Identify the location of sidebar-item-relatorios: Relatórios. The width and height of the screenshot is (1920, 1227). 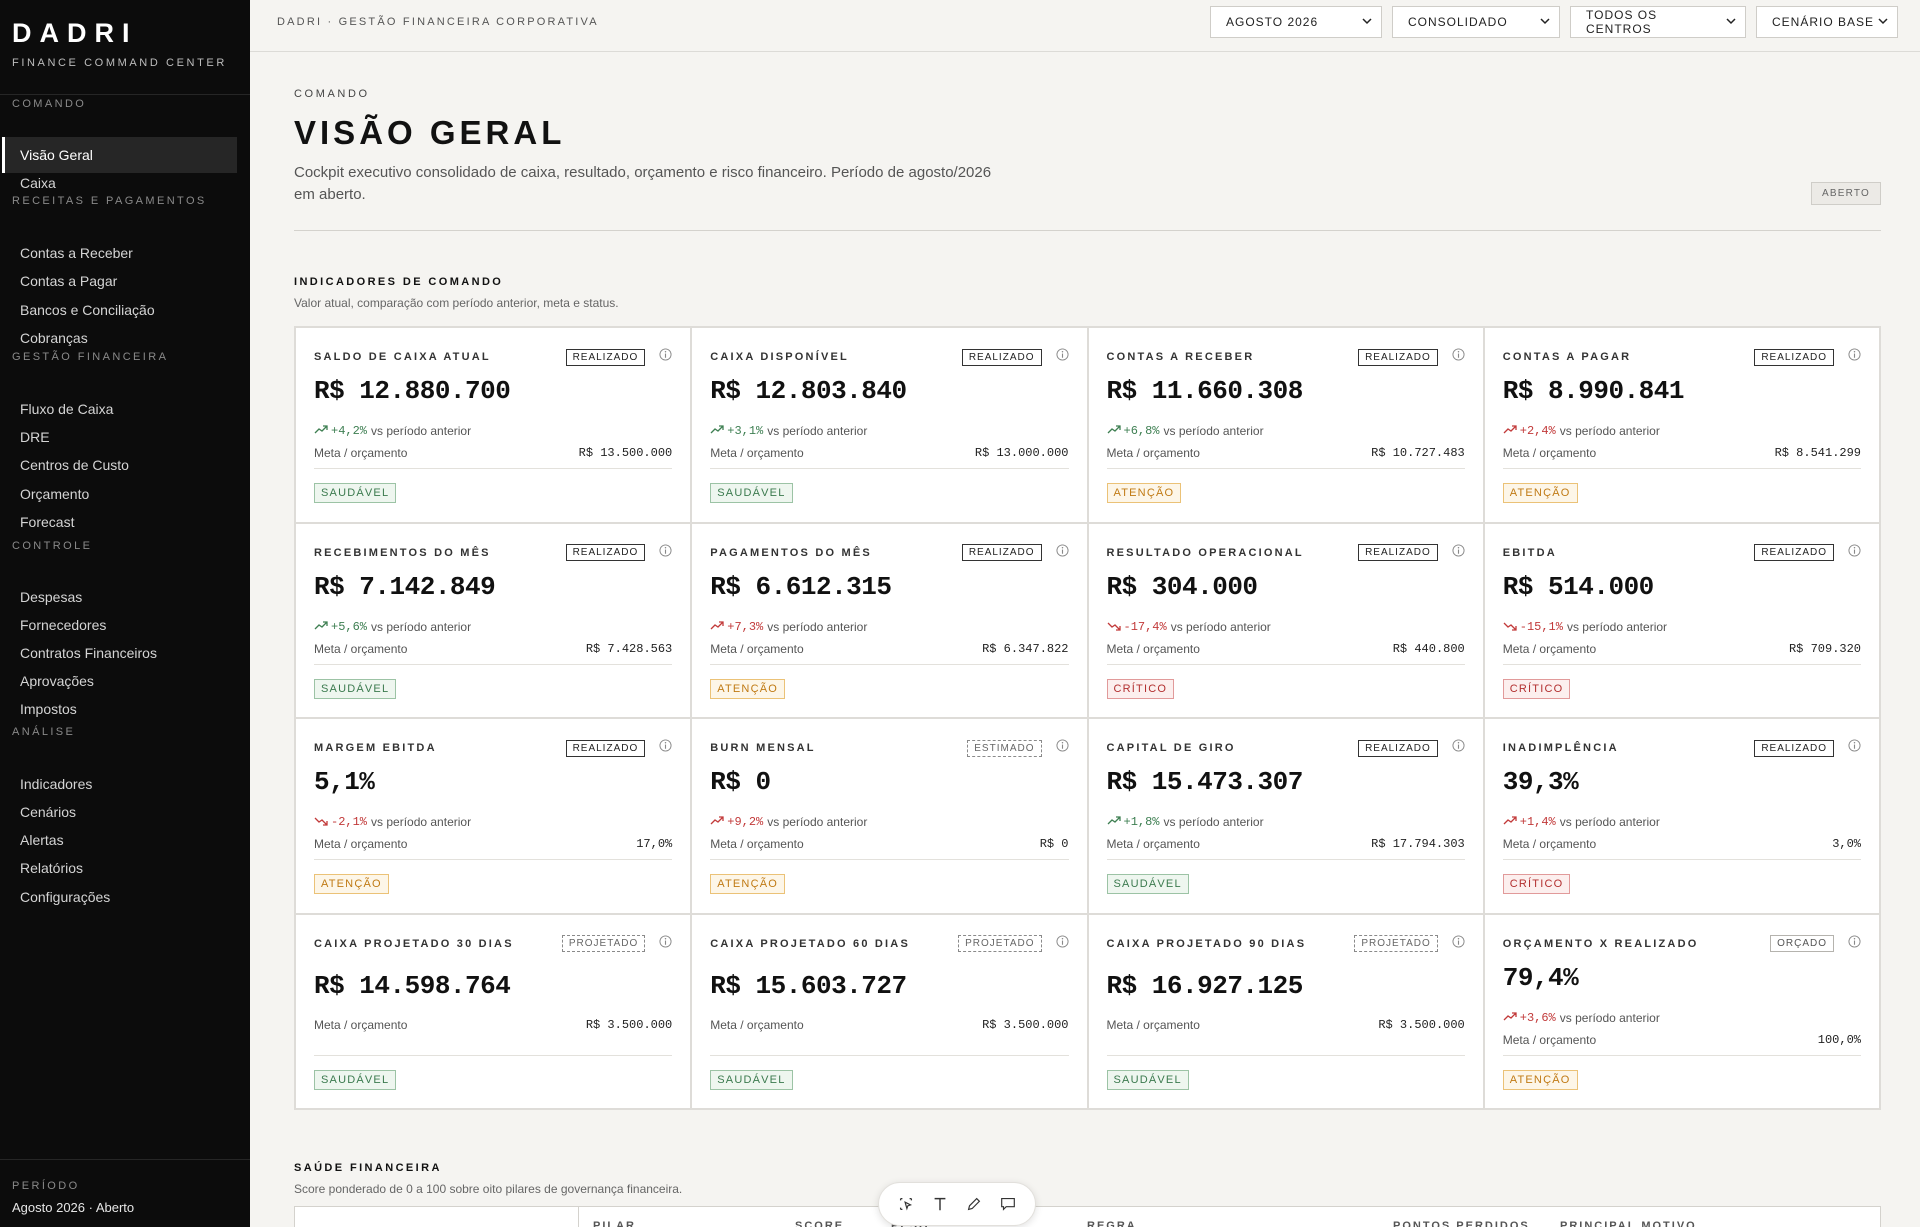
(52, 868).